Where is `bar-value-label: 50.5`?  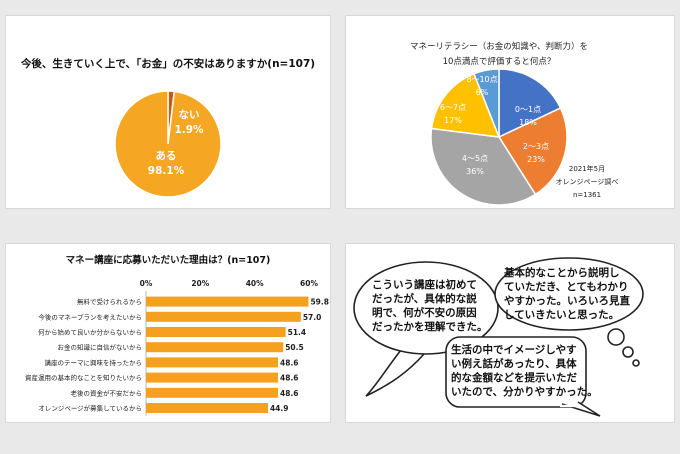 bar-value-label: 50.5 is located at coordinates (294, 347).